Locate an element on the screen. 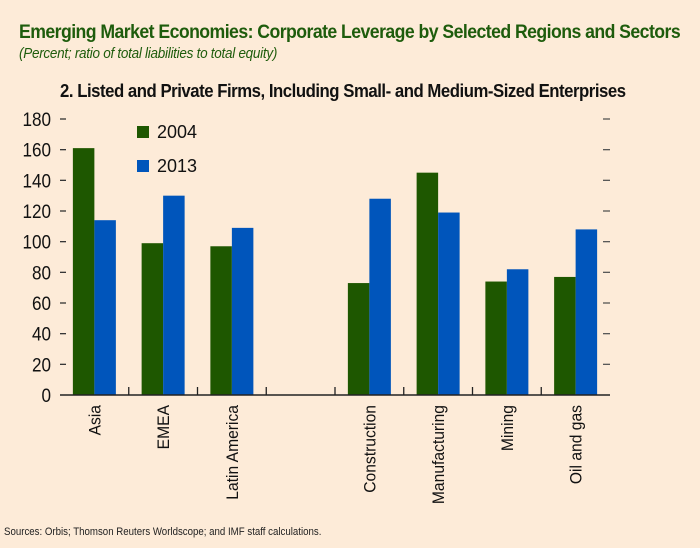 This screenshot has width=700, height=548. y-tick-label: 80 is located at coordinates (41, 273).